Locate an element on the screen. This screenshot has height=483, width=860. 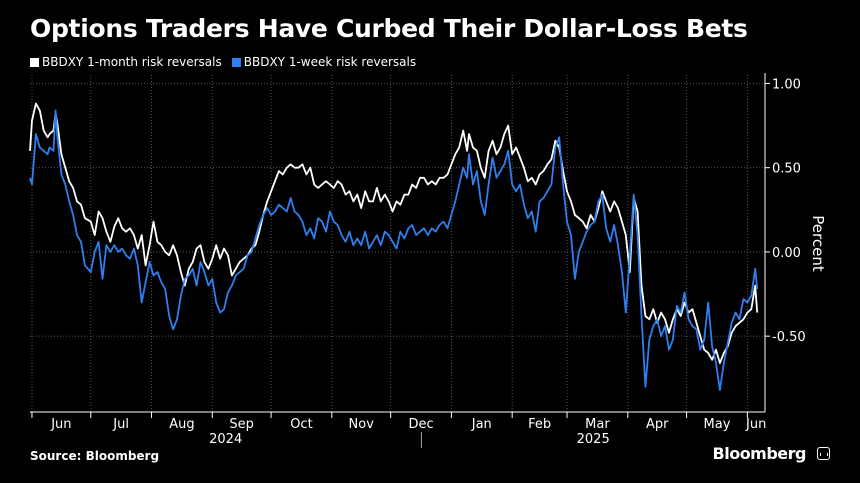
x-month-label: Oct is located at coordinates (301, 424).